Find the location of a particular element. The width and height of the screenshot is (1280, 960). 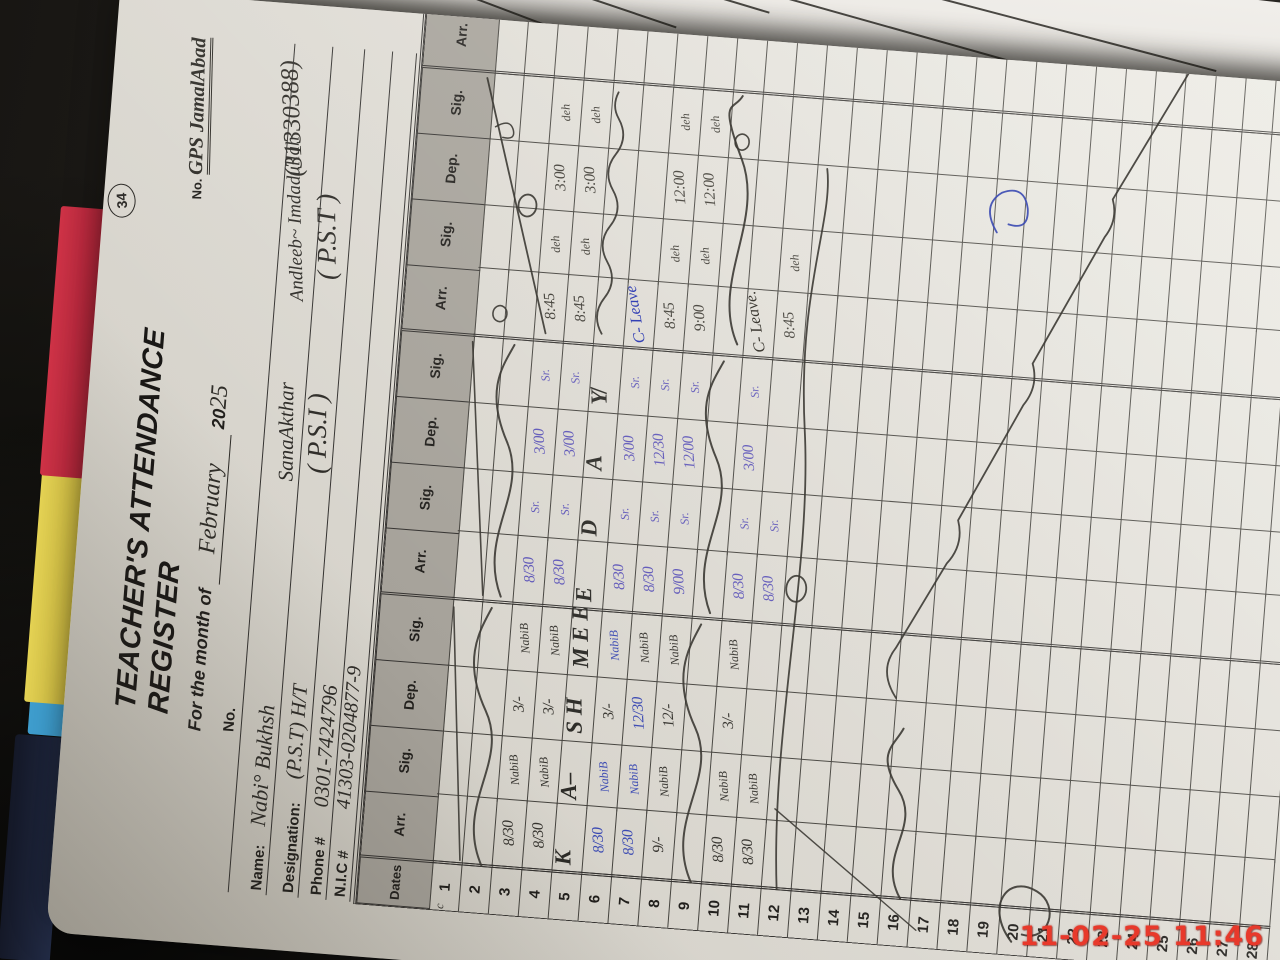

name-label: Name: is located at coordinates (258, 867).